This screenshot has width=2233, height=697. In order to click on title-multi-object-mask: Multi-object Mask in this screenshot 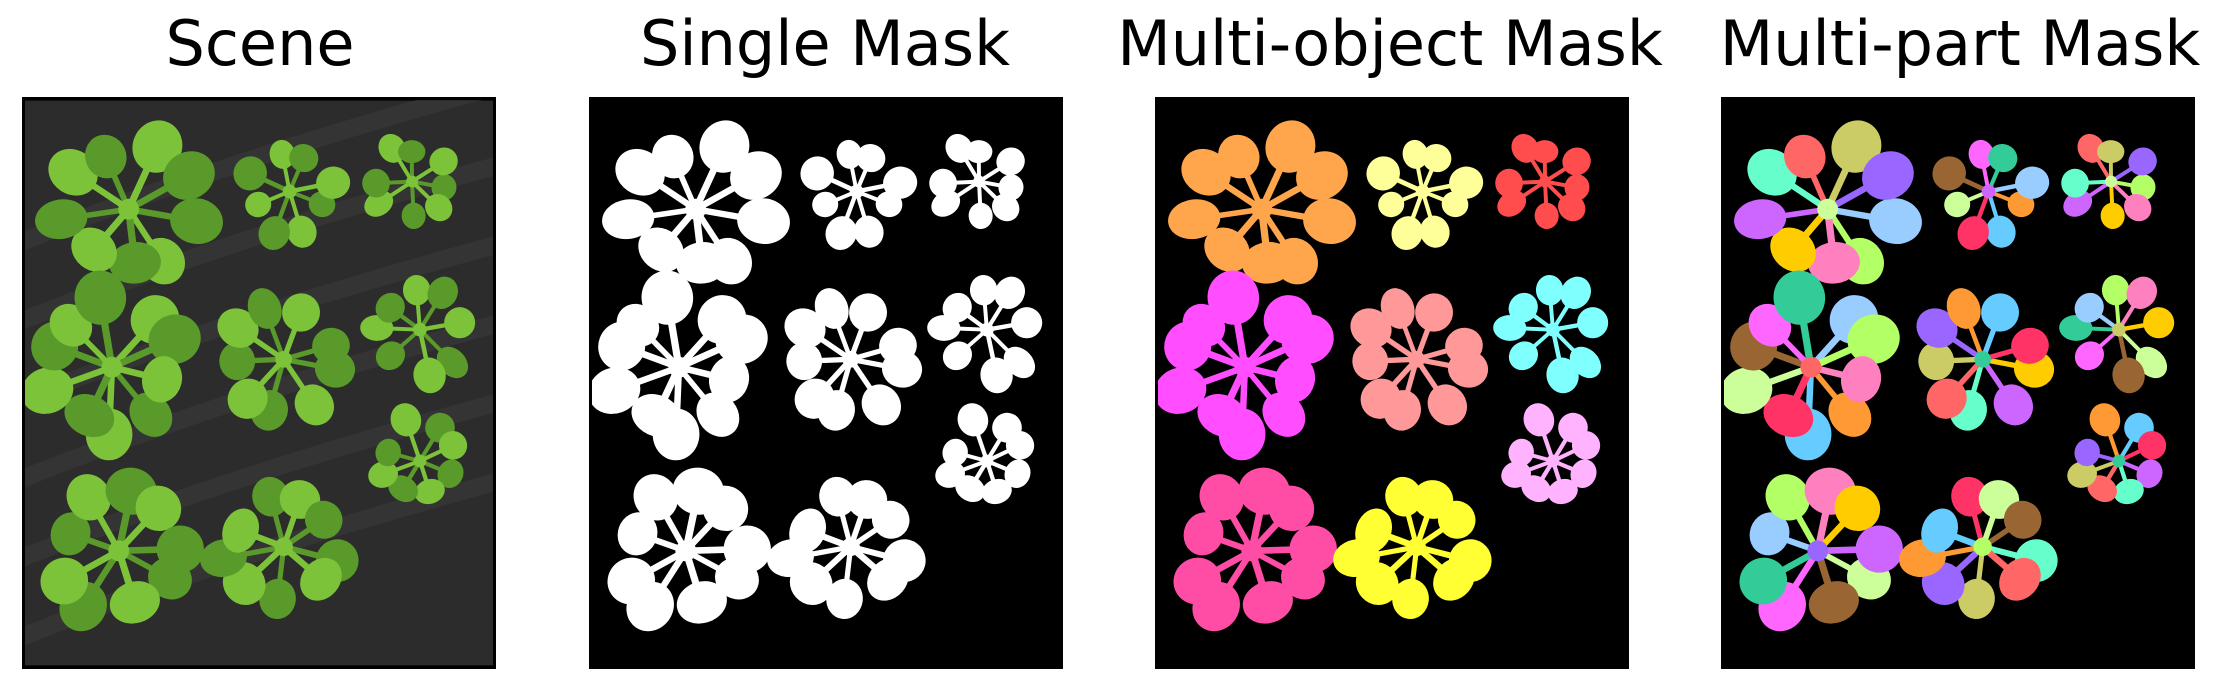, I will do `click(1390, 44)`.